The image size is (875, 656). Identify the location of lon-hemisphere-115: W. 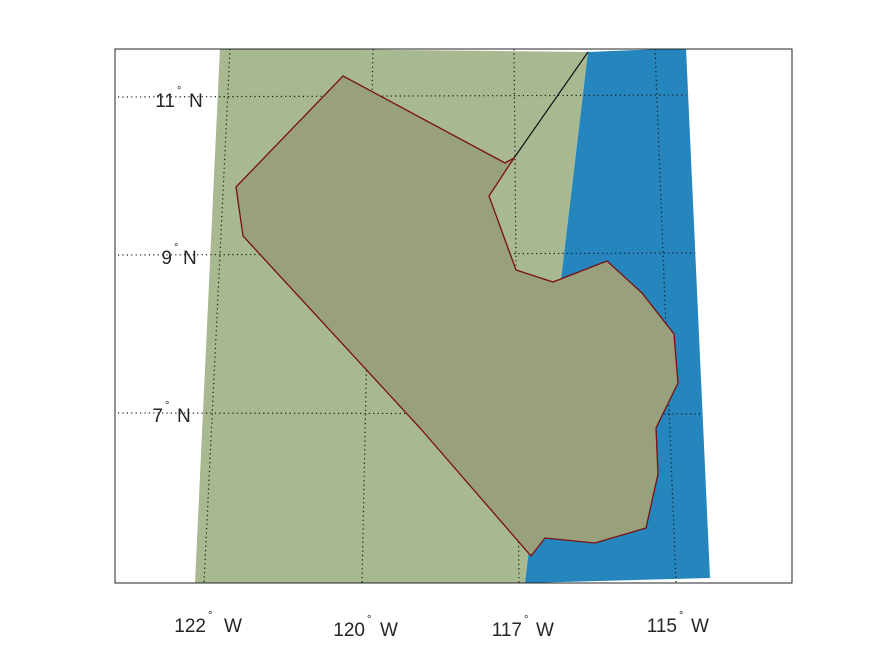
(700, 626).